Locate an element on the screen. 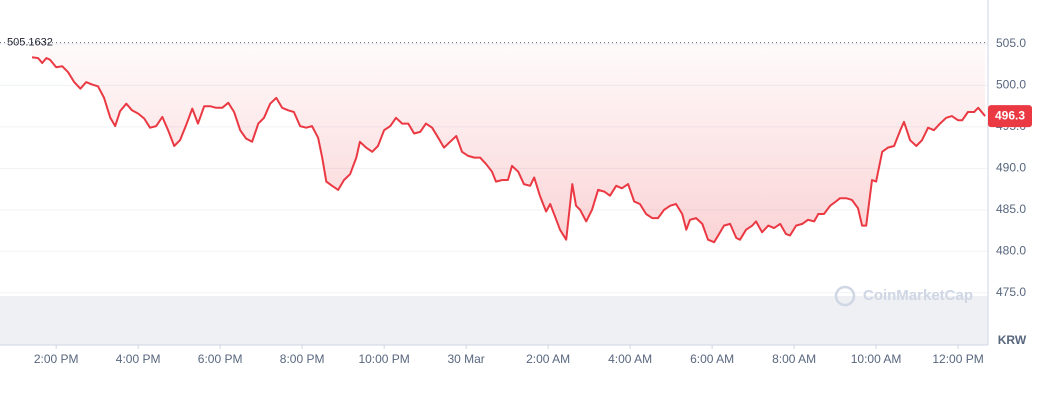  x-tick-label: 4:00 PM is located at coordinates (138, 359).